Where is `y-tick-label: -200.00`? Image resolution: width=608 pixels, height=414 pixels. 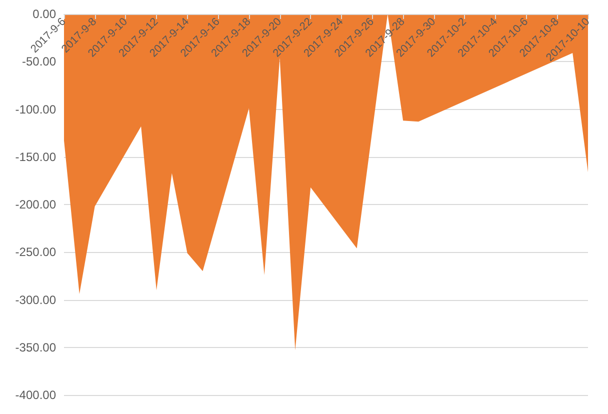 y-tick-label: -200.00 is located at coordinates (35, 205).